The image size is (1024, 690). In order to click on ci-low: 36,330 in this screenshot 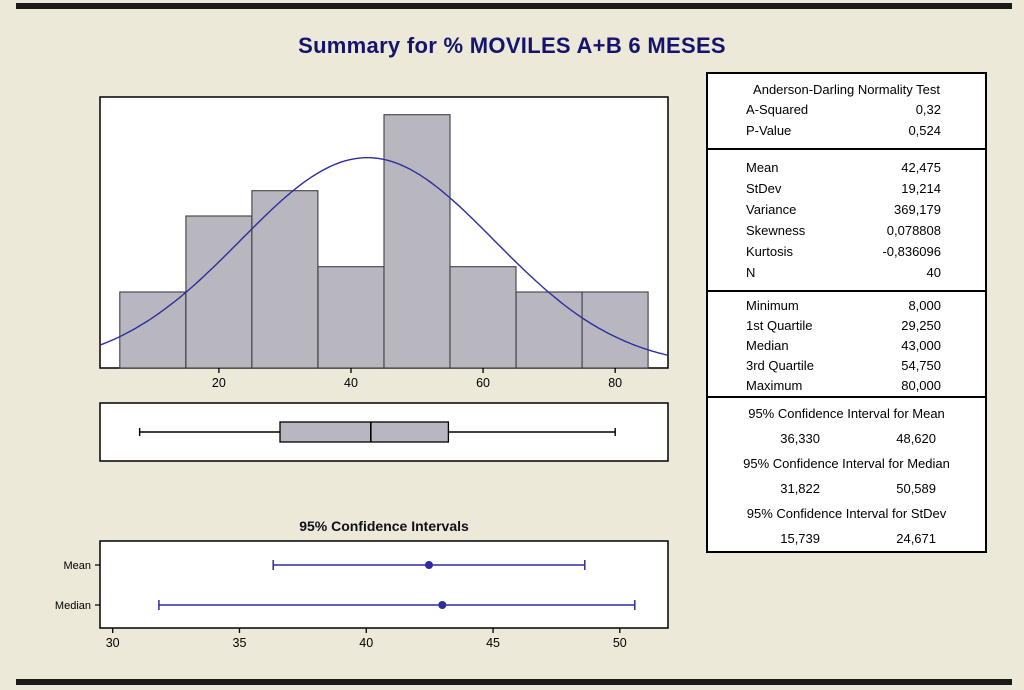, I will do `click(800, 438)`.